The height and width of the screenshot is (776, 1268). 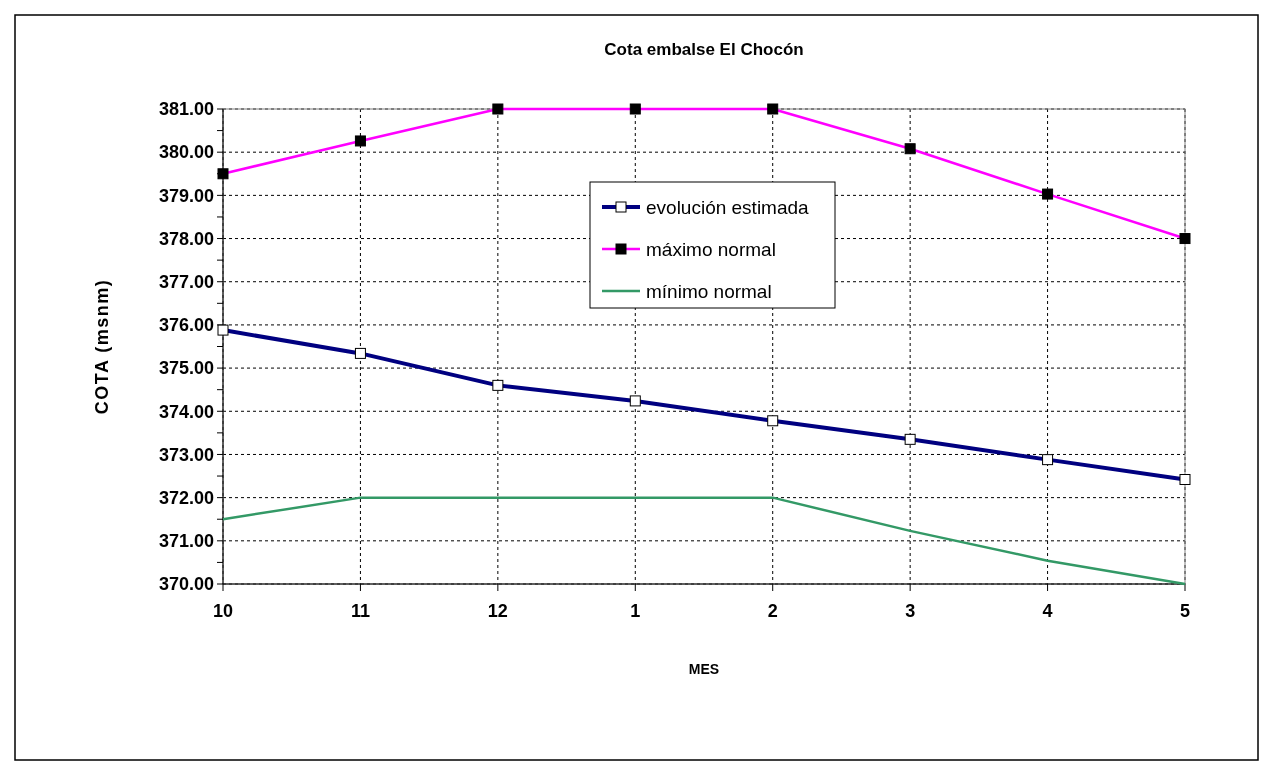 I want to click on y-tick-label: 370.00, so click(x=186, y=584).